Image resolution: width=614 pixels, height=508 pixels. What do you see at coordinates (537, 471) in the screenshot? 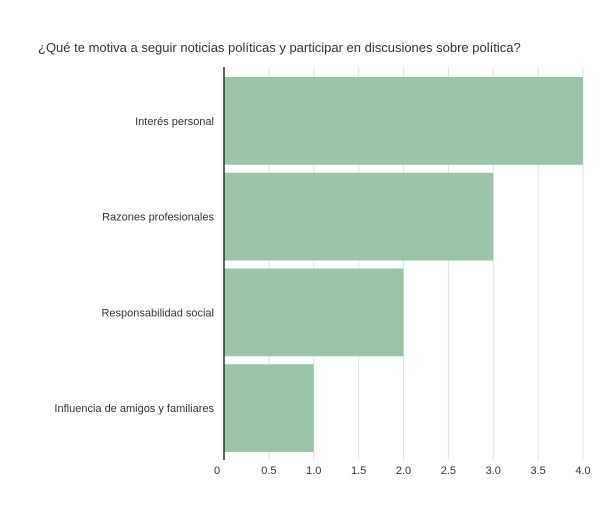
I see `x-tick-label: 3.5` at bounding box center [537, 471].